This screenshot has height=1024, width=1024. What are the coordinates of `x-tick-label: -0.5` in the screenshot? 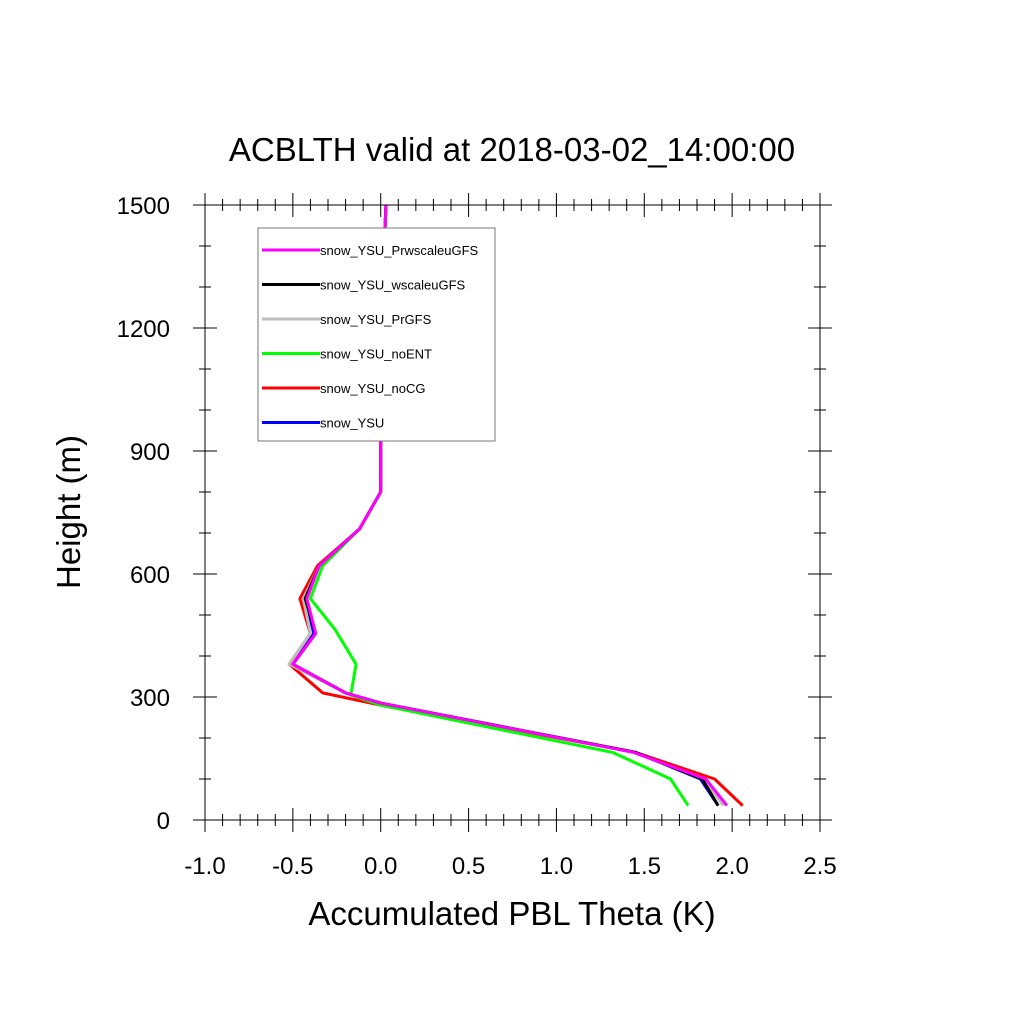 It's located at (292, 866).